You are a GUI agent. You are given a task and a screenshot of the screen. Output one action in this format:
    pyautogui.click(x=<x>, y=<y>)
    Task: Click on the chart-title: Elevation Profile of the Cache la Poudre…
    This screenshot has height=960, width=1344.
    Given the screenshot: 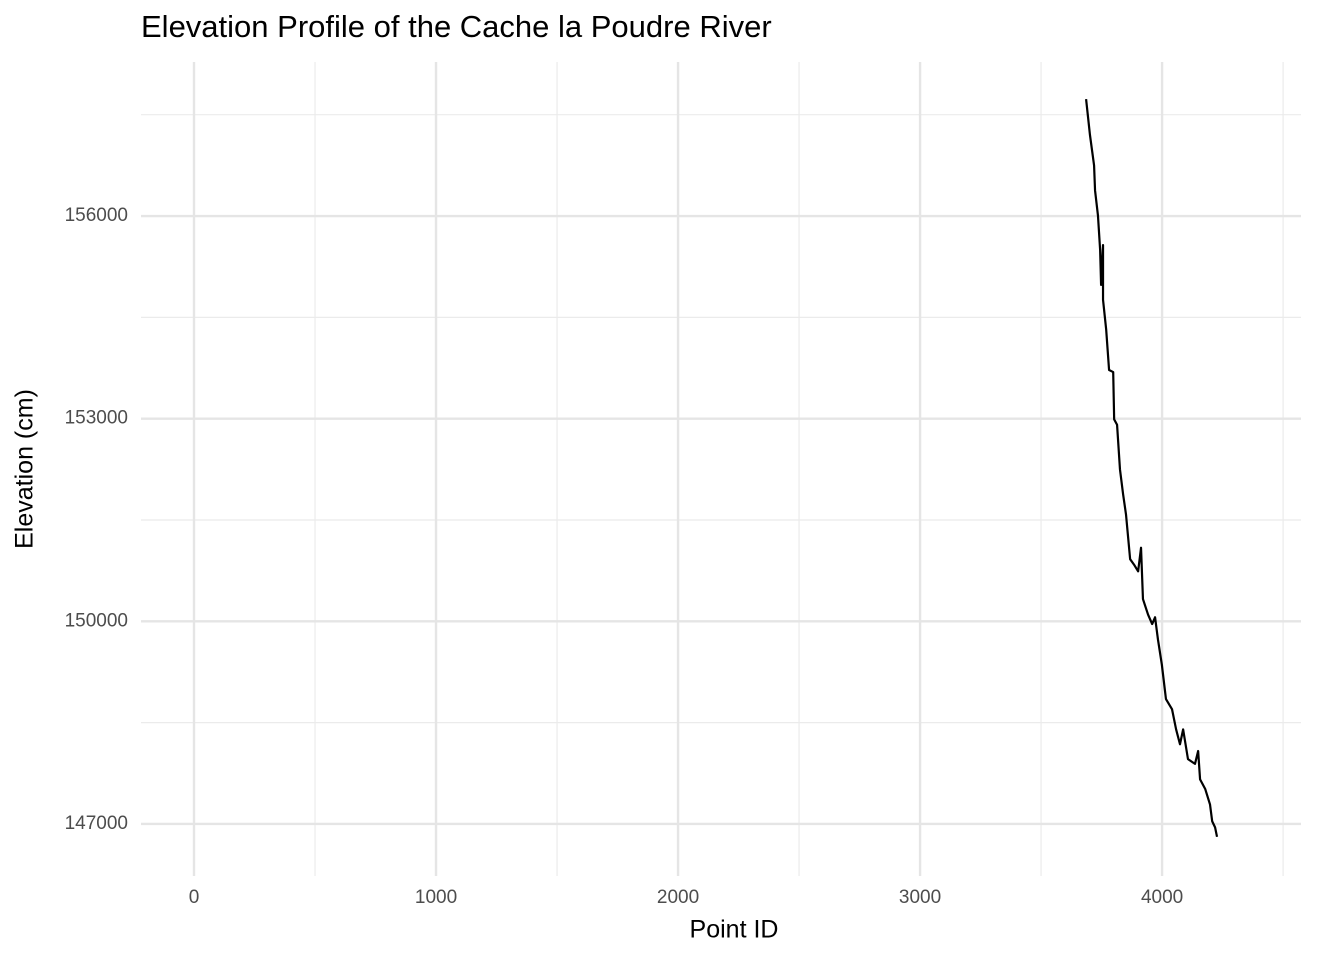 What is the action you would take?
    pyautogui.click(x=456, y=26)
    